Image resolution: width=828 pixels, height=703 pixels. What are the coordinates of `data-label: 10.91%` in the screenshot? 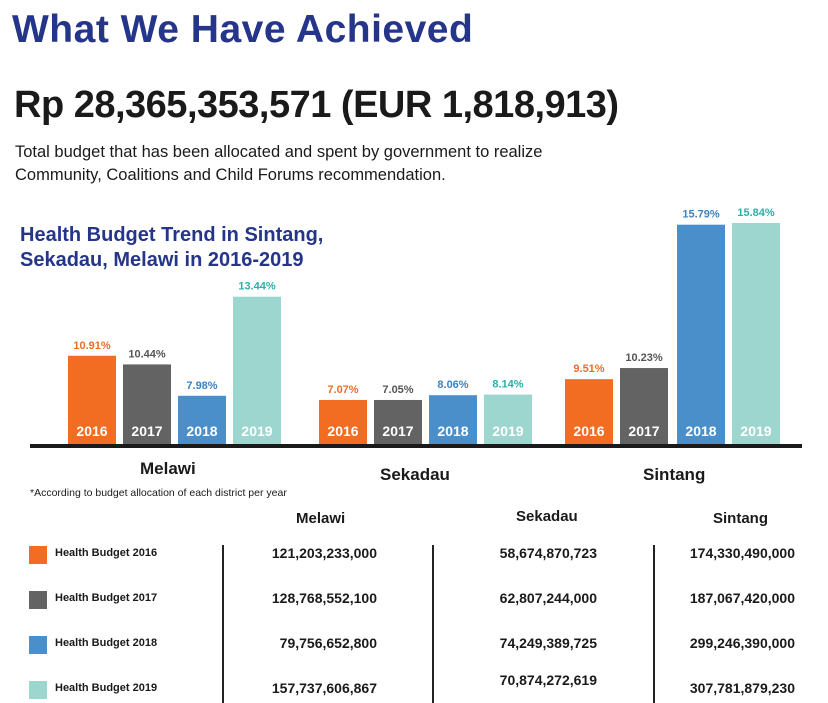 It's located at (92, 346).